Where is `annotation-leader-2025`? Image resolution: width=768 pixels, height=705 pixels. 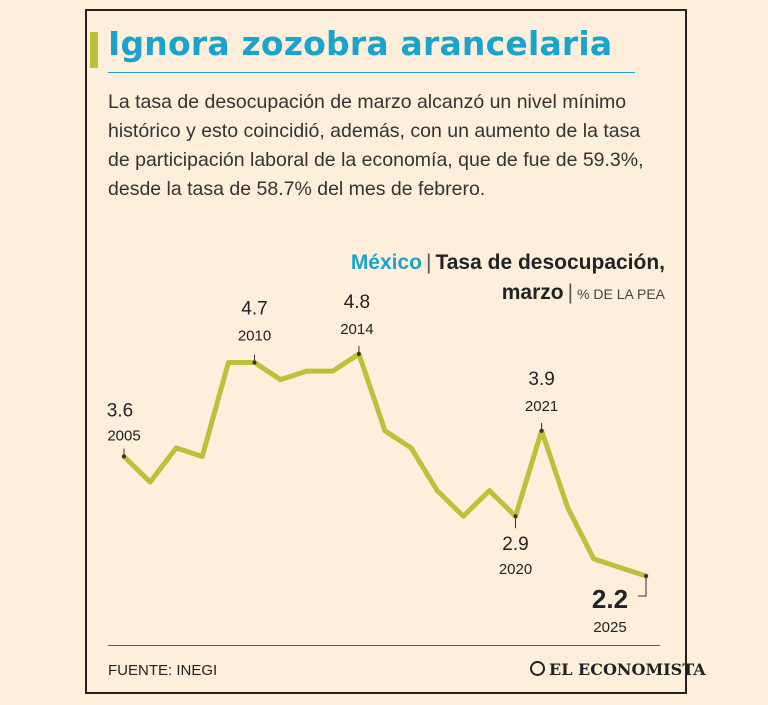 annotation-leader-2025 is located at coordinates (642, 586).